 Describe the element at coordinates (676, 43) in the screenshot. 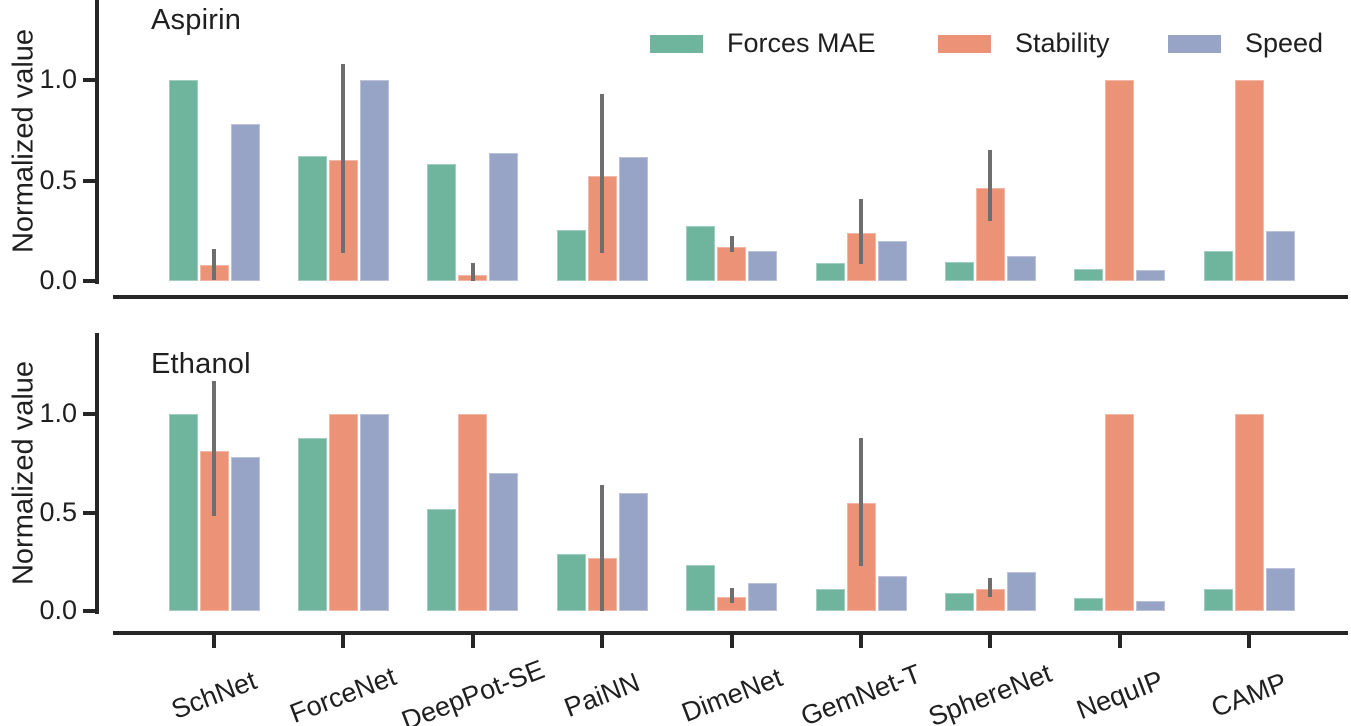

I see `legend-swatch-forces-mae` at that location.